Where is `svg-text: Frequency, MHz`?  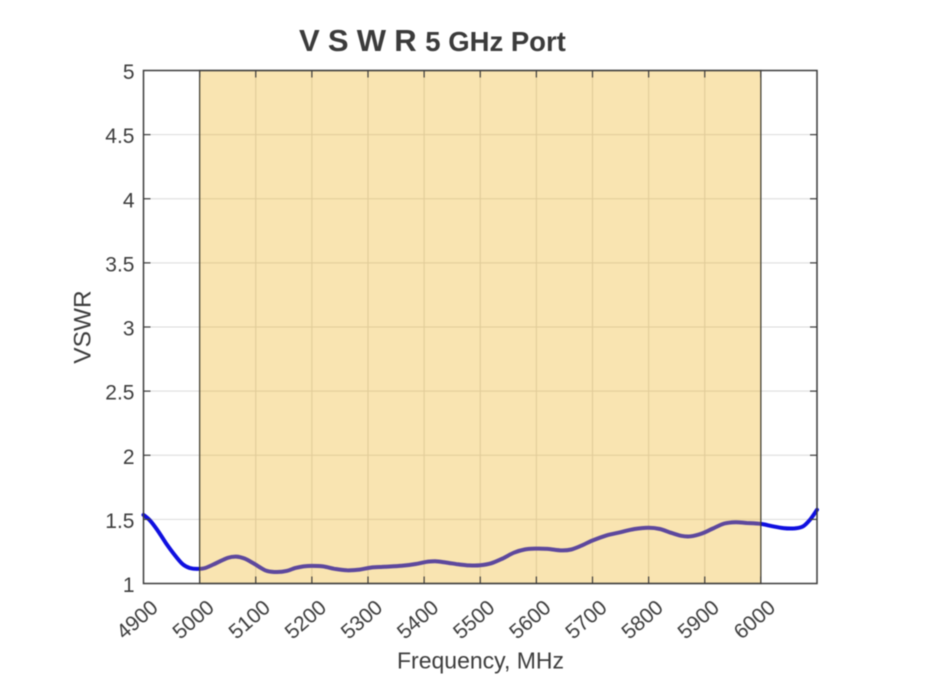
svg-text: Frequency, MHz is located at coordinates (480, 661).